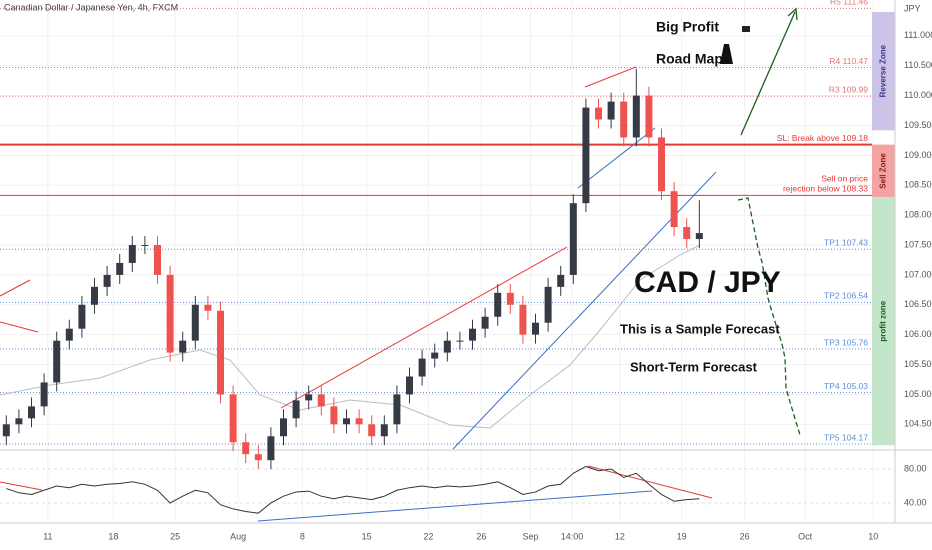 The width and height of the screenshot is (932, 550). I want to click on y-tick-label: 108.500, so click(918, 185).